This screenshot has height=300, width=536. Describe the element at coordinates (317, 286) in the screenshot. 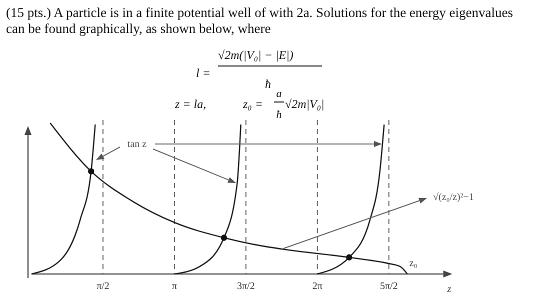

I see `x-tick-label: 2π` at that location.